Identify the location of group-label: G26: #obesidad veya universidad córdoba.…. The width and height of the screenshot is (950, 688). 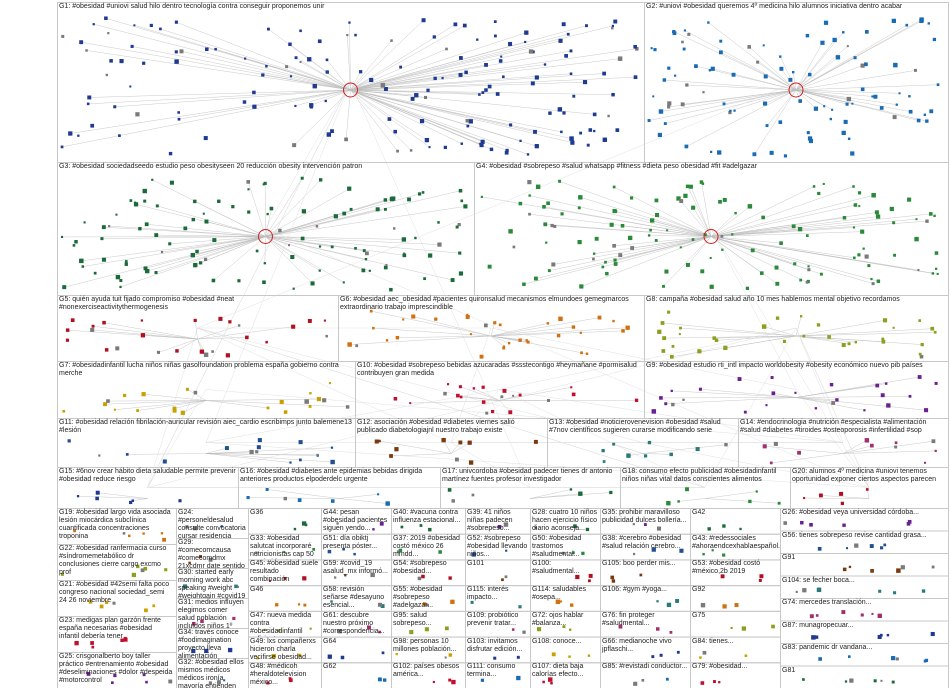
(850, 512).